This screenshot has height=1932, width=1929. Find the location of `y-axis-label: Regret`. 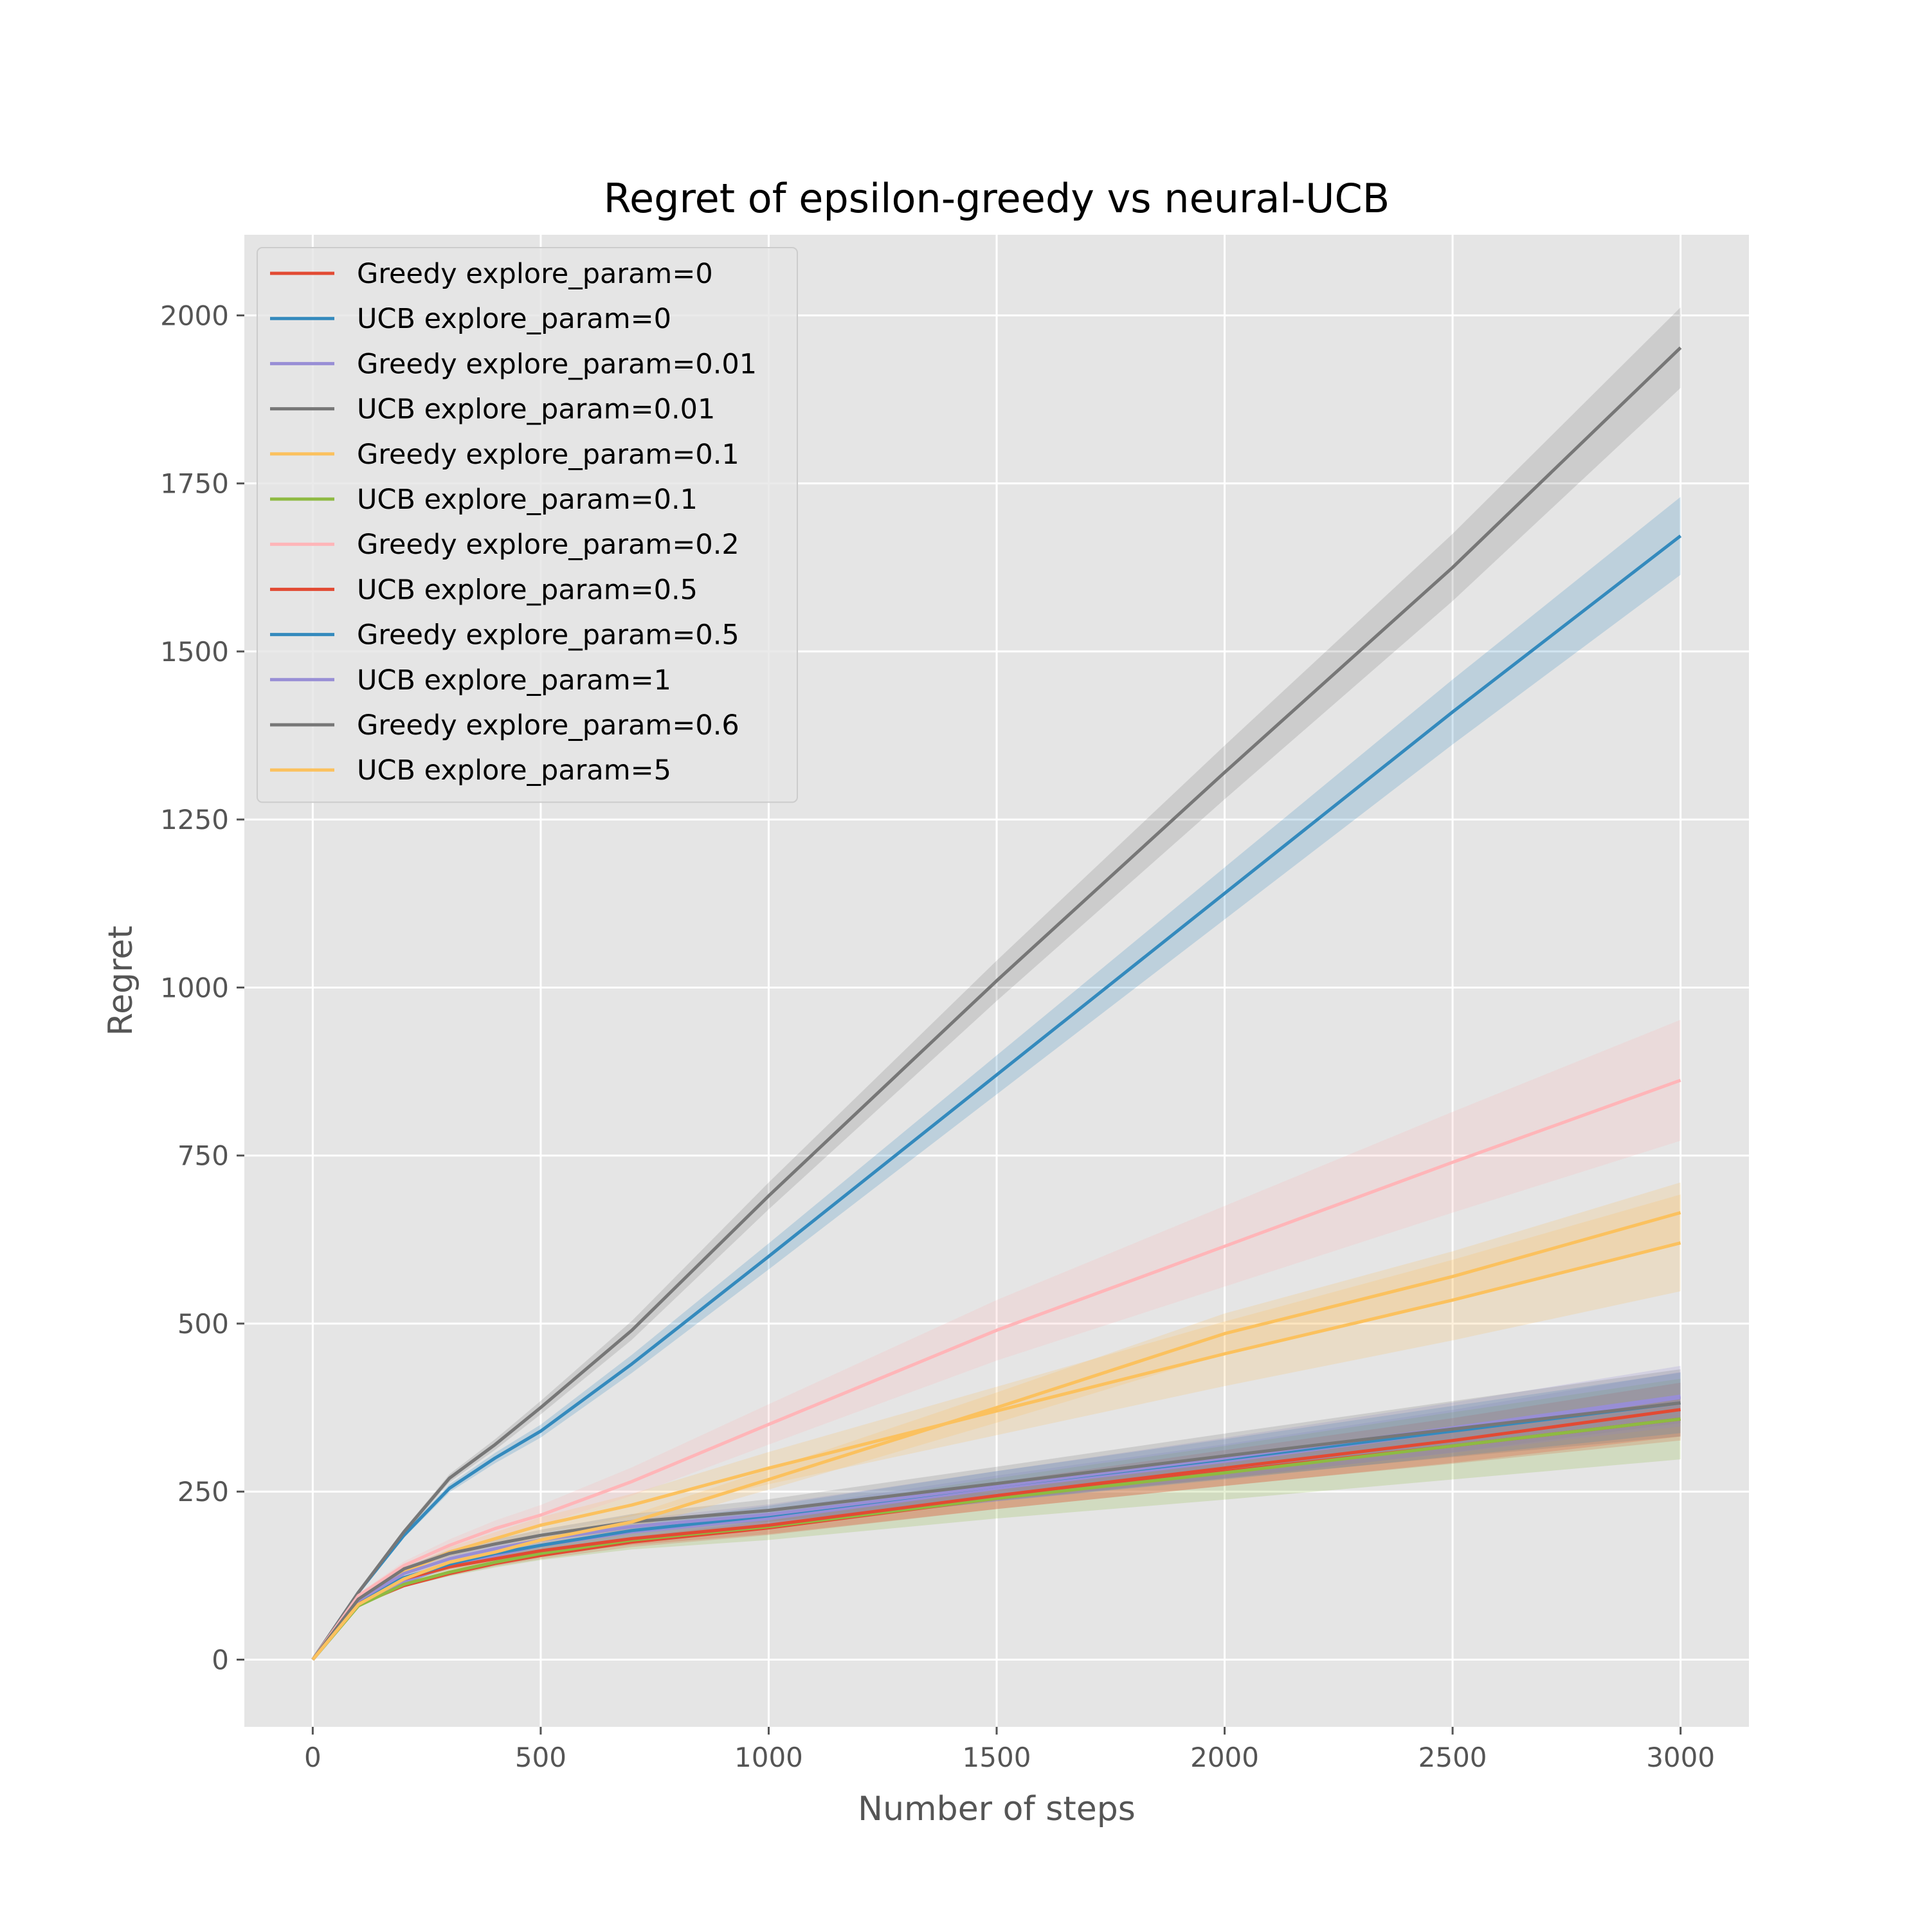

y-axis-label: Regret is located at coordinates (121, 980).